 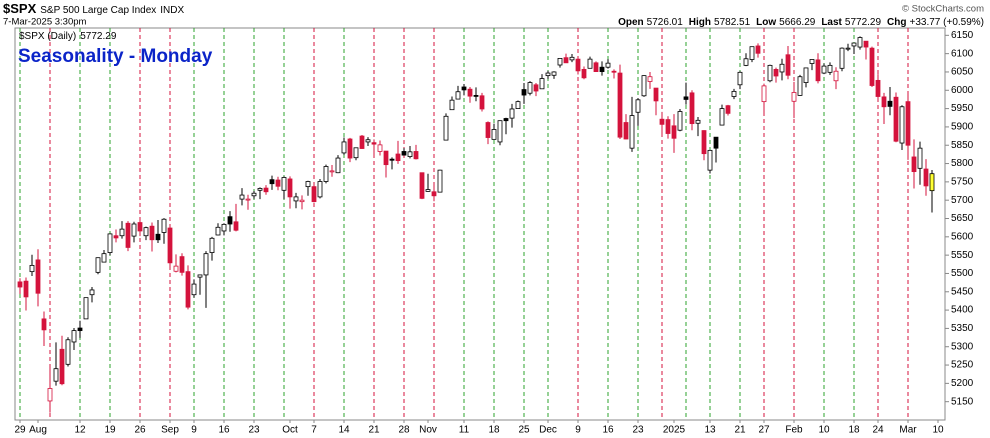 What do you see at coordinates (314, 430) in the screenshot?
I see `x-tick-label: 7` at bounding box center [314, 430].